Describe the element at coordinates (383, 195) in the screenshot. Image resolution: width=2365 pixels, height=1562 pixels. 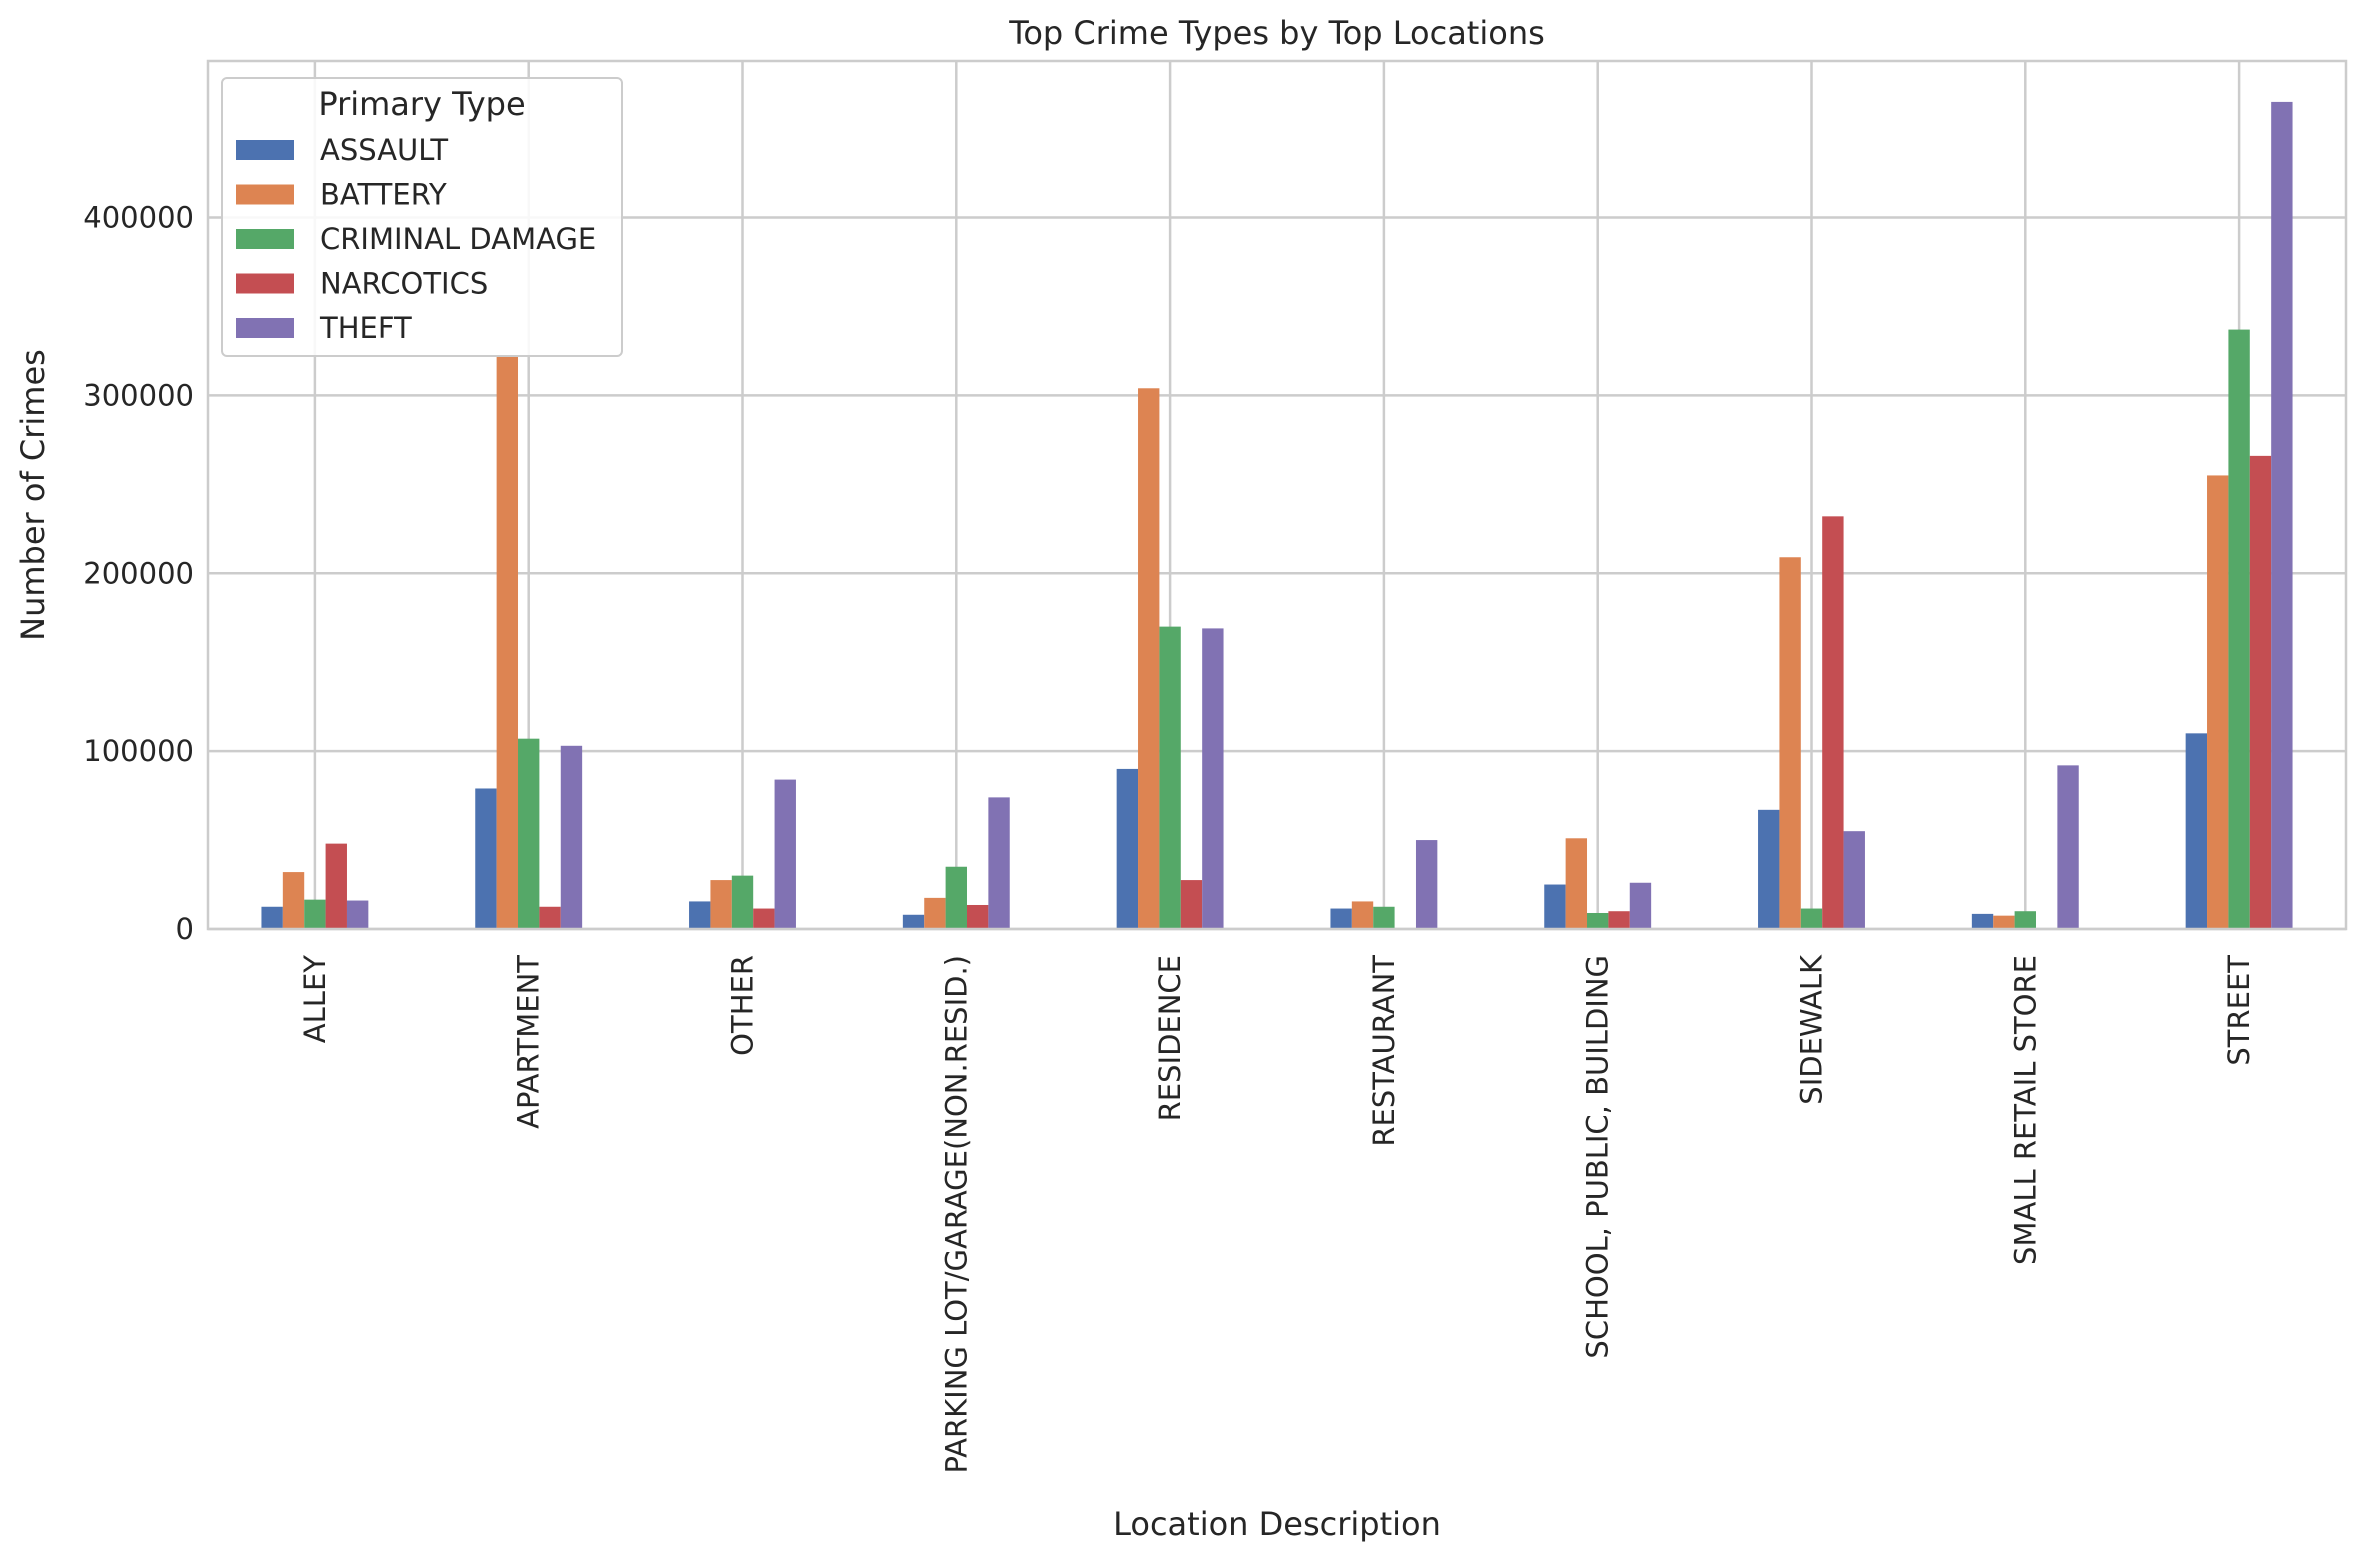
I see `legend-label: BATTERY` at that location.